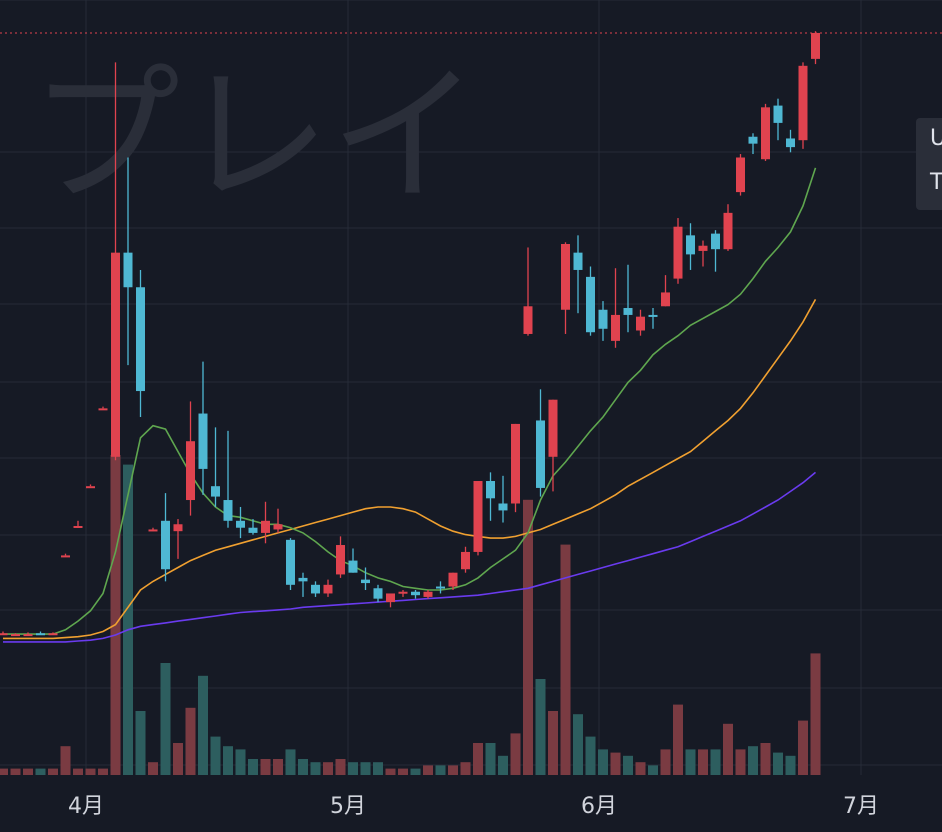 The width and height of the screenshot is (942, 832). What do you see at coordinates (936, 138) in the screenshot?
I see `tooltip-line-1: U` at bounding box center [936, 138].